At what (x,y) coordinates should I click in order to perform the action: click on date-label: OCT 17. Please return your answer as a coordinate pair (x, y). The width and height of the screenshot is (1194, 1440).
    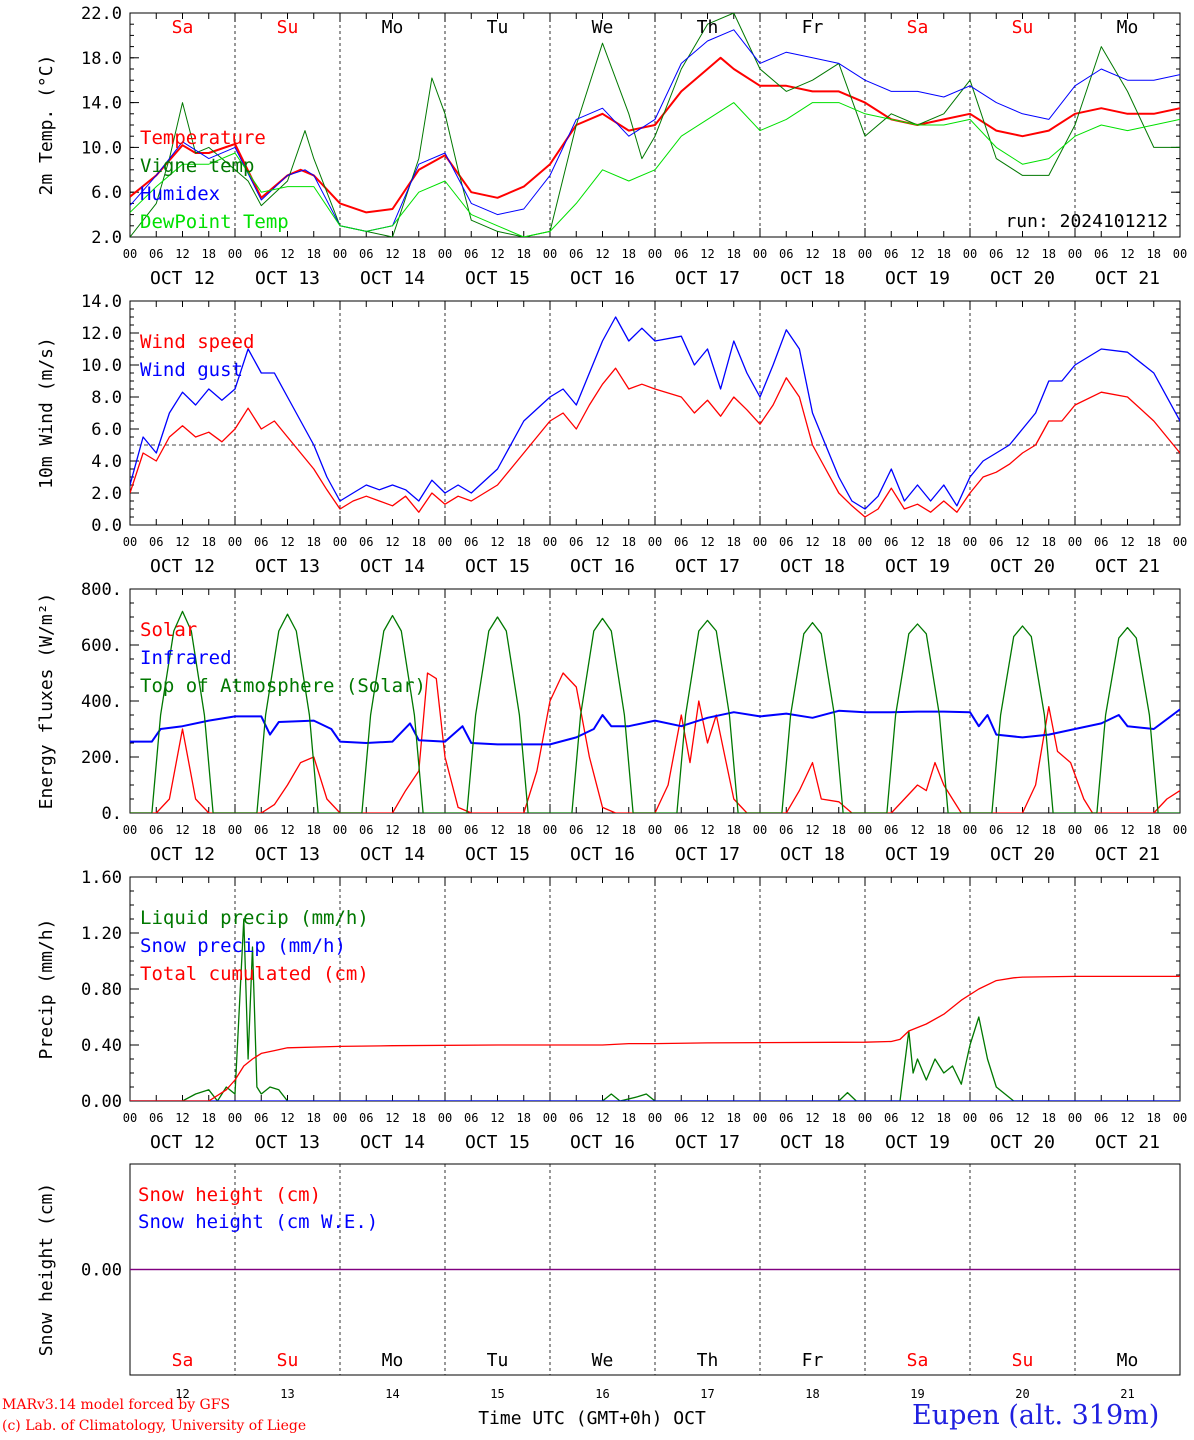
    Looking at the image, I should click on (707, 566).